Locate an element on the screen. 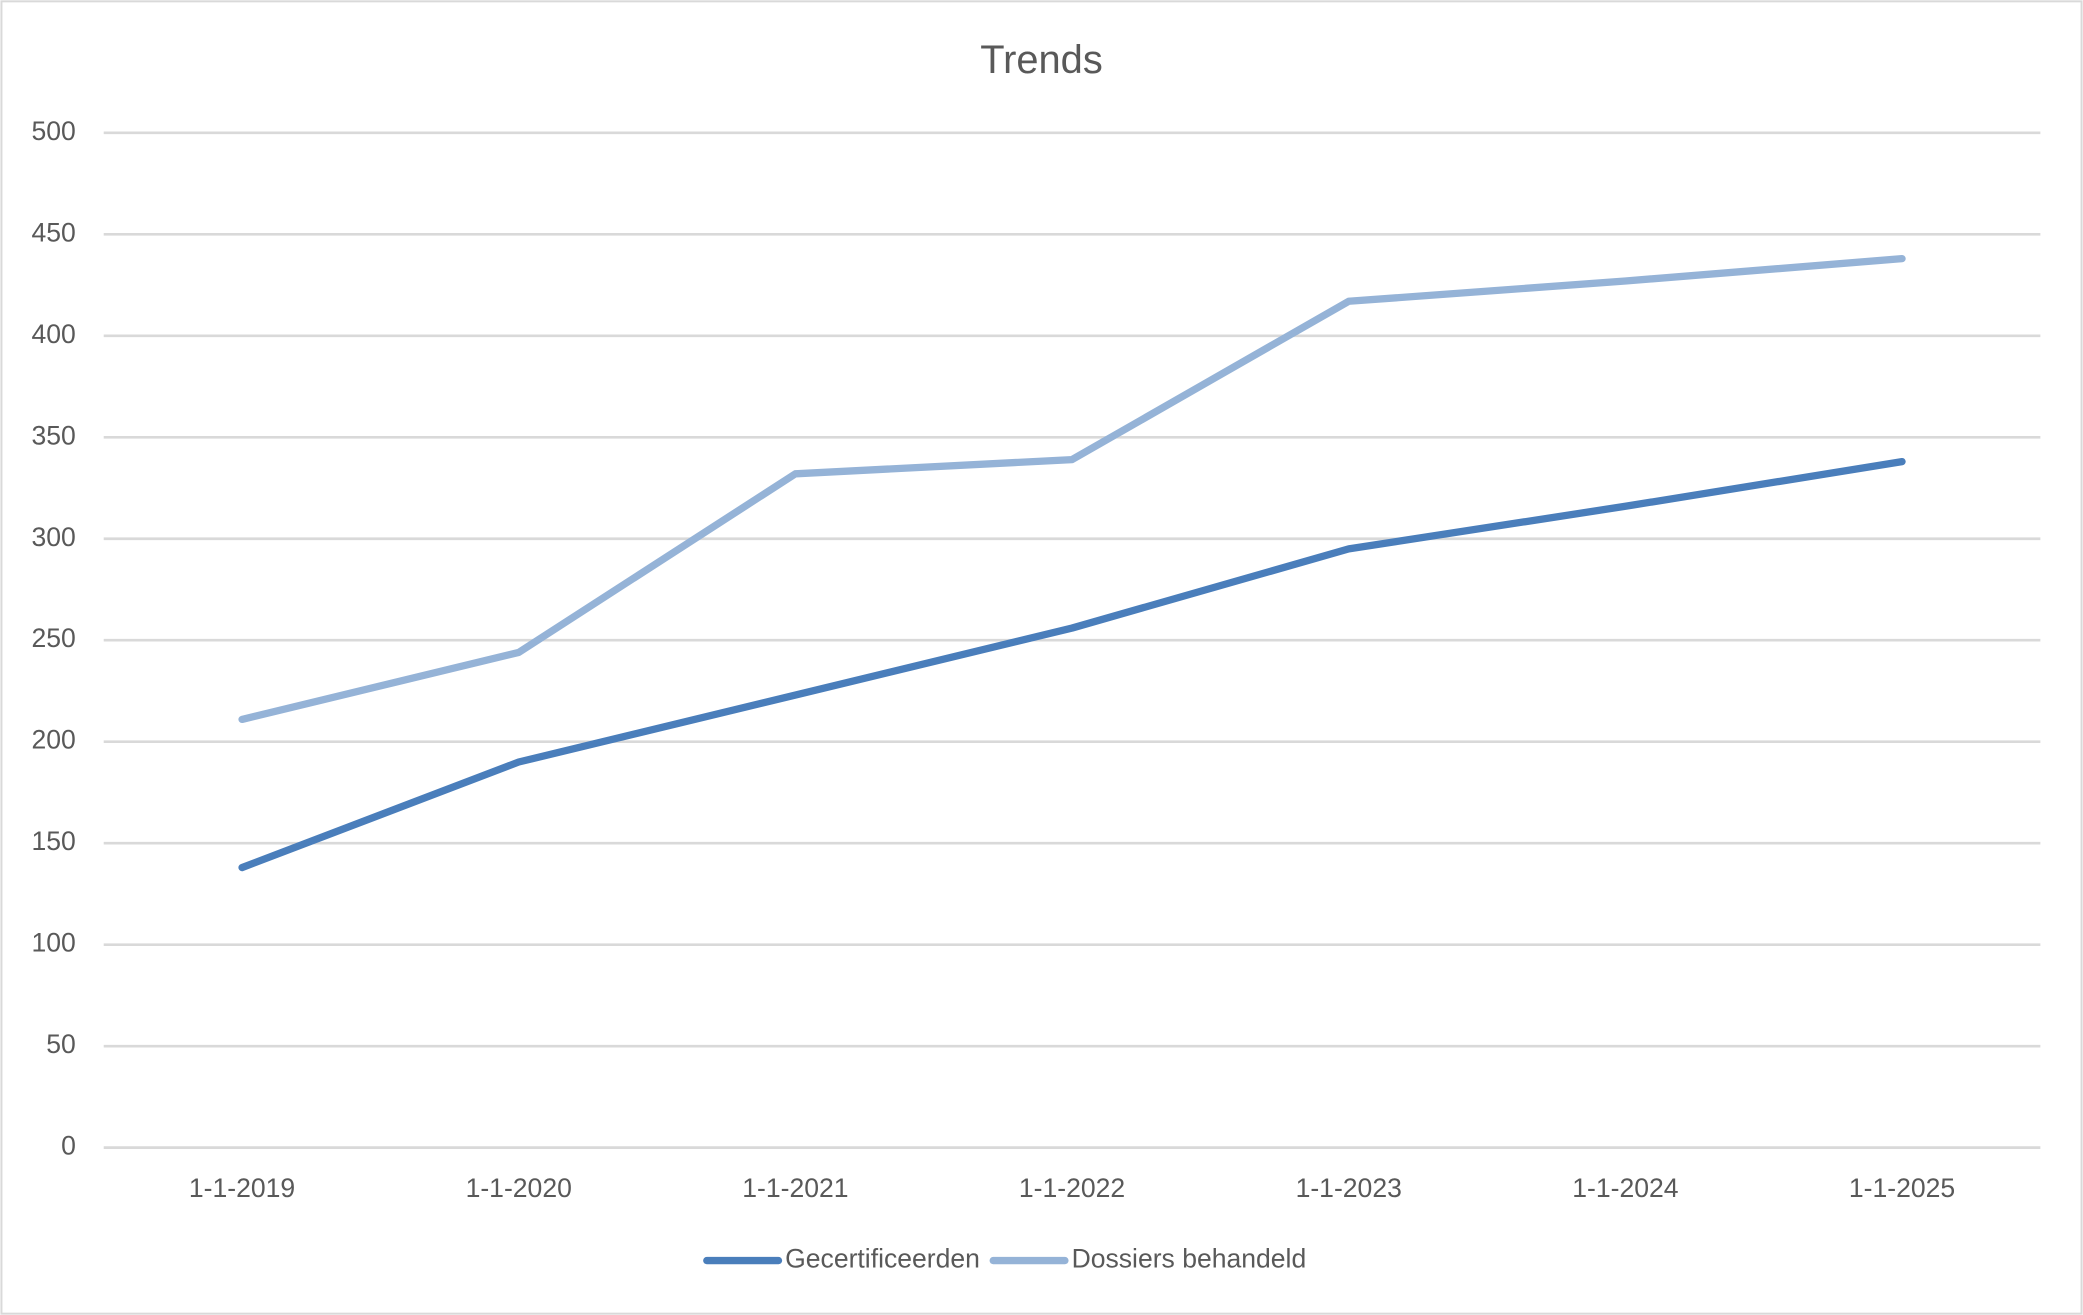  y-tick-label: 200 is located at coordinates (54, 740).